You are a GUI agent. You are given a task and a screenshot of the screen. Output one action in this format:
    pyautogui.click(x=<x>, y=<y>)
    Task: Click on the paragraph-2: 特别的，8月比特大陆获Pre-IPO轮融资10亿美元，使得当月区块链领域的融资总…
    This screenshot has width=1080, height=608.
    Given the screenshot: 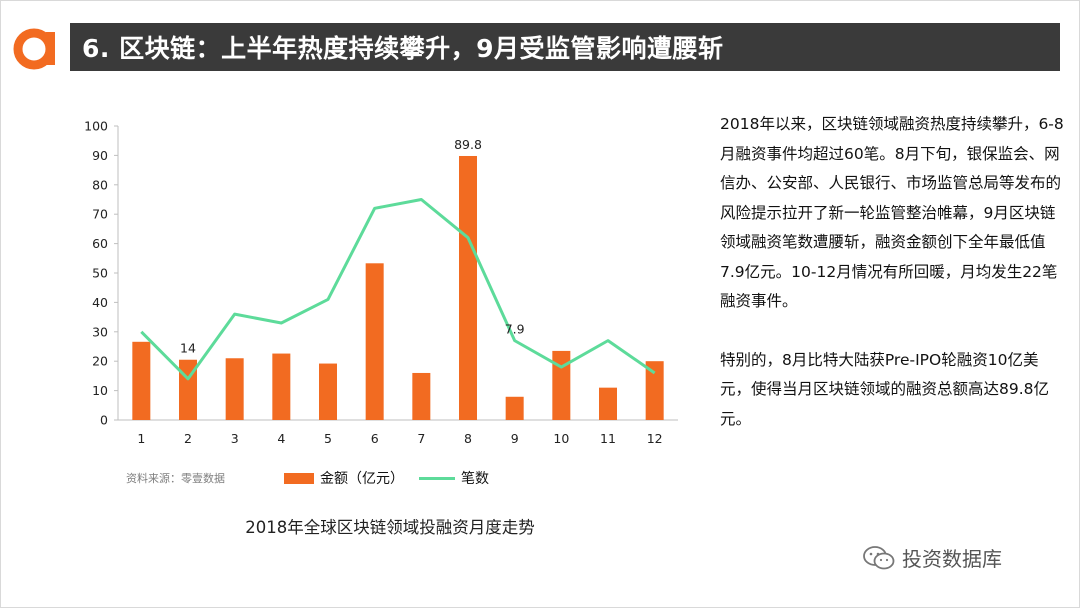 What is the action you would take?
    pyautogui.click(x=885, y=389)
    